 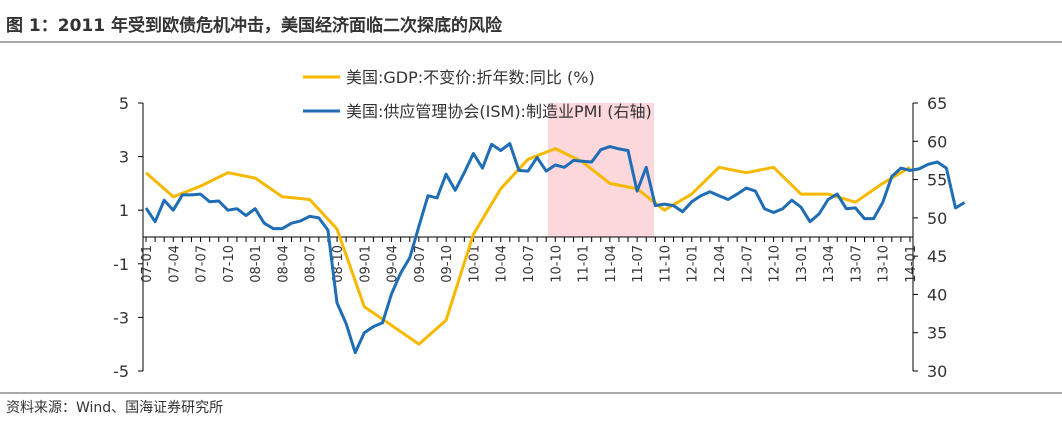 What do you see at coordinates (937, 180) in the screenshot?
I see `y2-tick-label: 55` at bounding box center [937, 180].